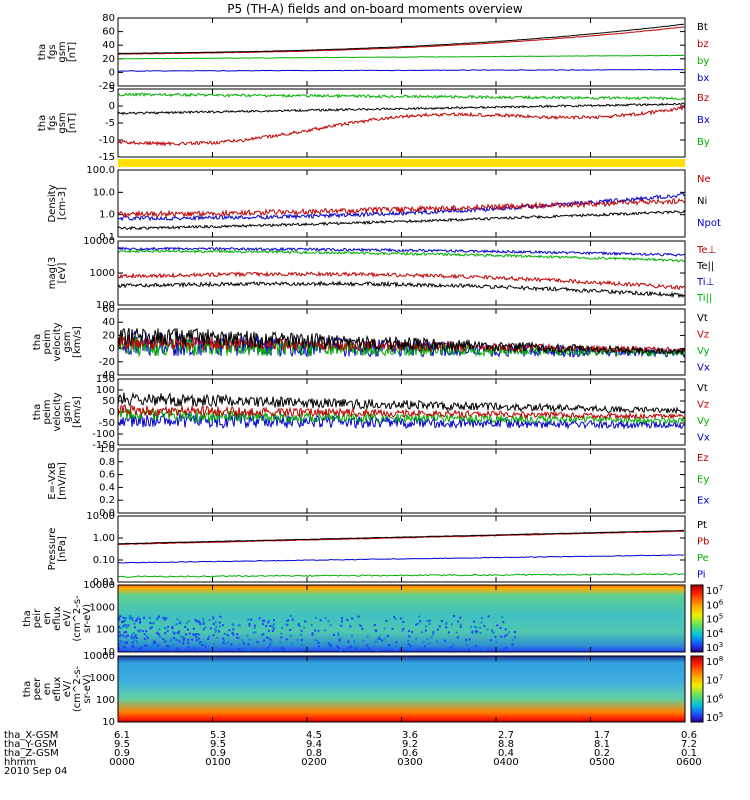 This screenshot has width=750, height=800. Describe the element at coordinates (401, 289) in the screenshot. I see `series-te-par` at that location.